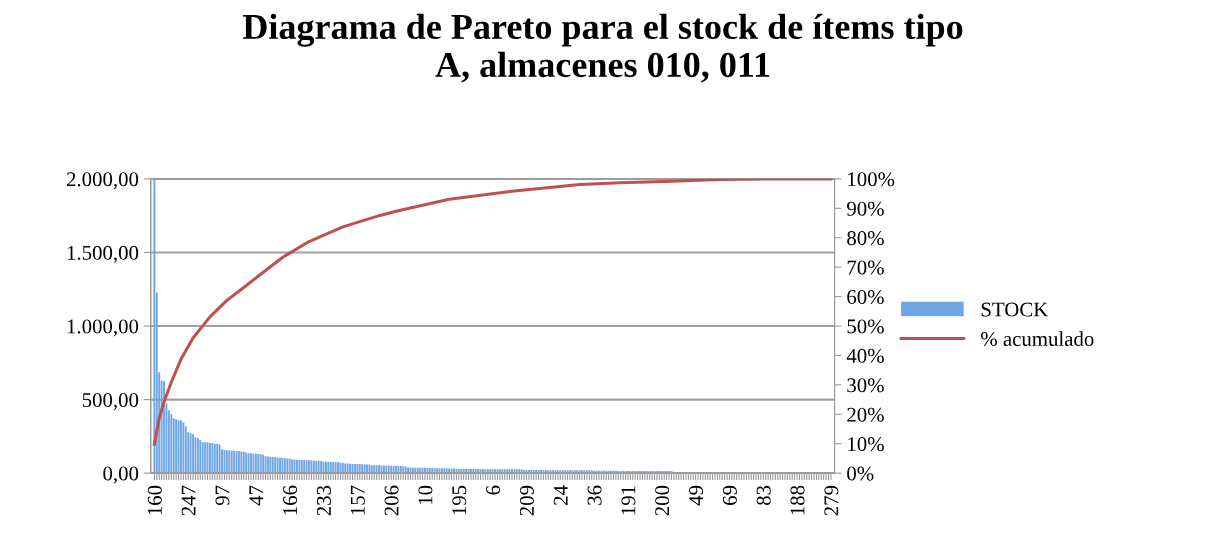 The image size is (1206, 547). Describe the element at coordinates (526, 500) in the screenshot. I see `x-tick-label: 209` at that location.